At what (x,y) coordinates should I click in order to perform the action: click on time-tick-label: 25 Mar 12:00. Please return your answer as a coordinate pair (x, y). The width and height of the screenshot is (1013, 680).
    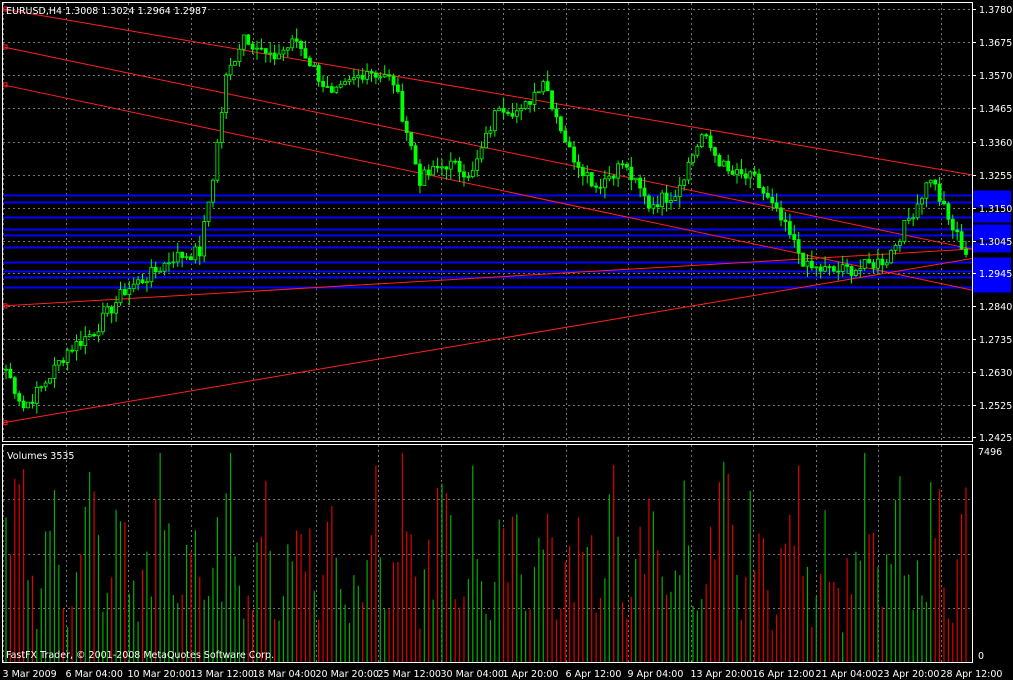
    Looking at the image, I should click on (409, 674).